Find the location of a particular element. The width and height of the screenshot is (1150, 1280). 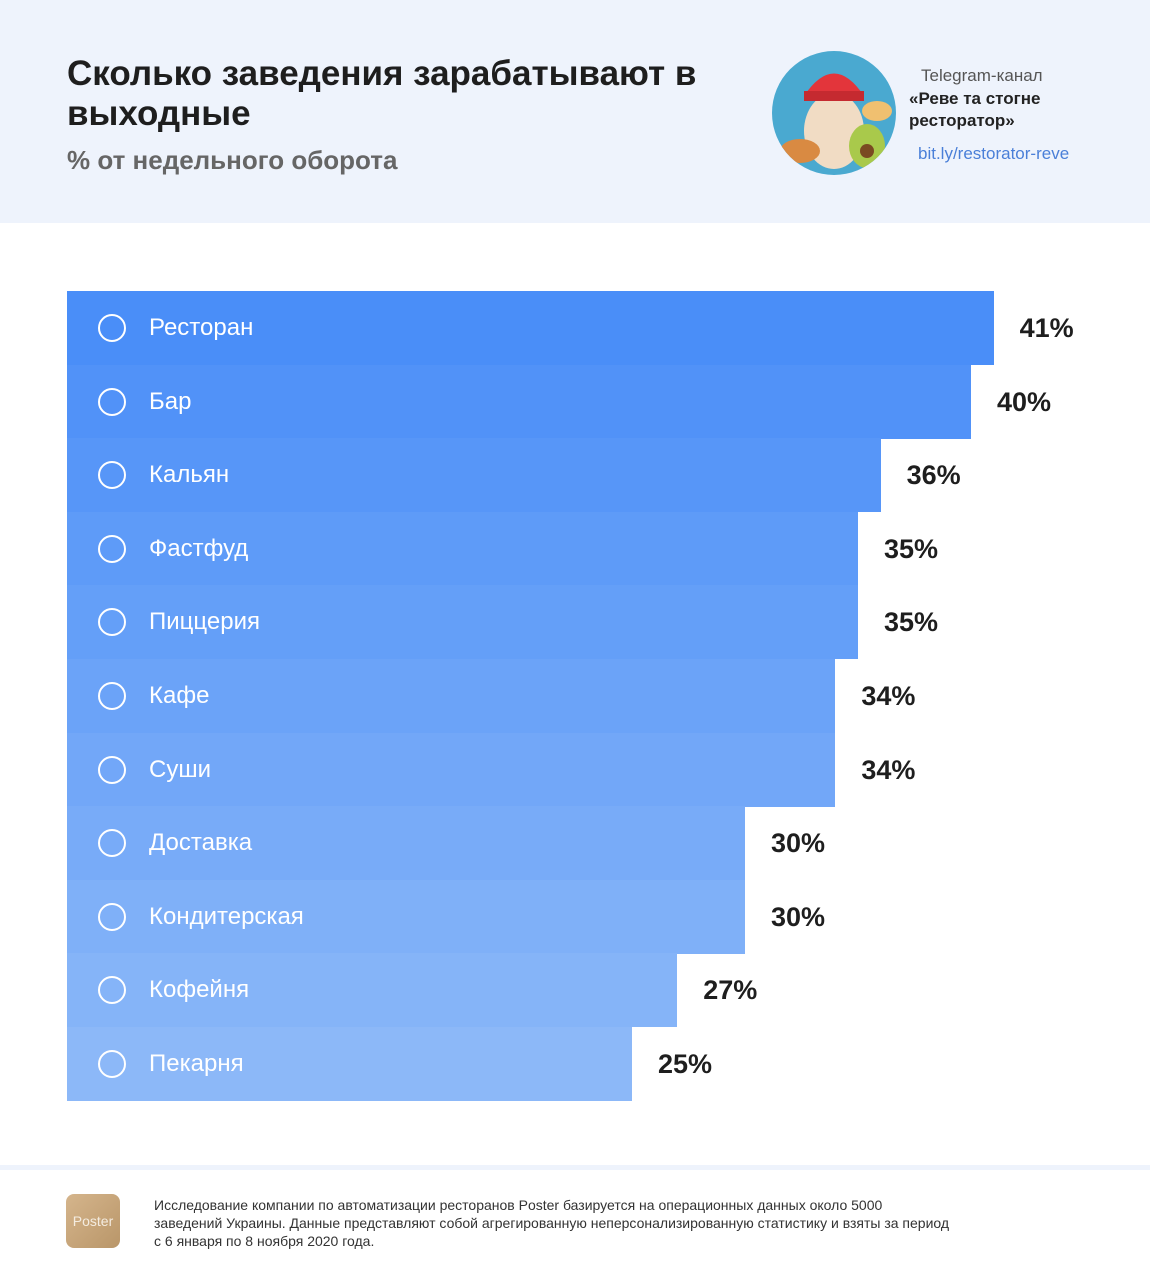

bar-label: Фастфуд is located at coordinates (199, 548).